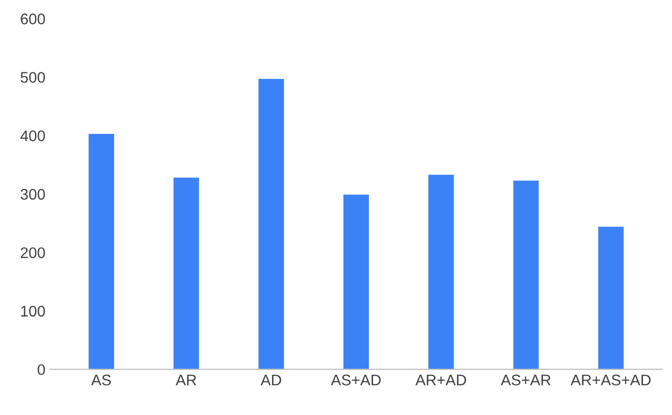  Describe the element at coordinates (32, 252) in the screenshot. I see `y-tick-label: 200` at that location.